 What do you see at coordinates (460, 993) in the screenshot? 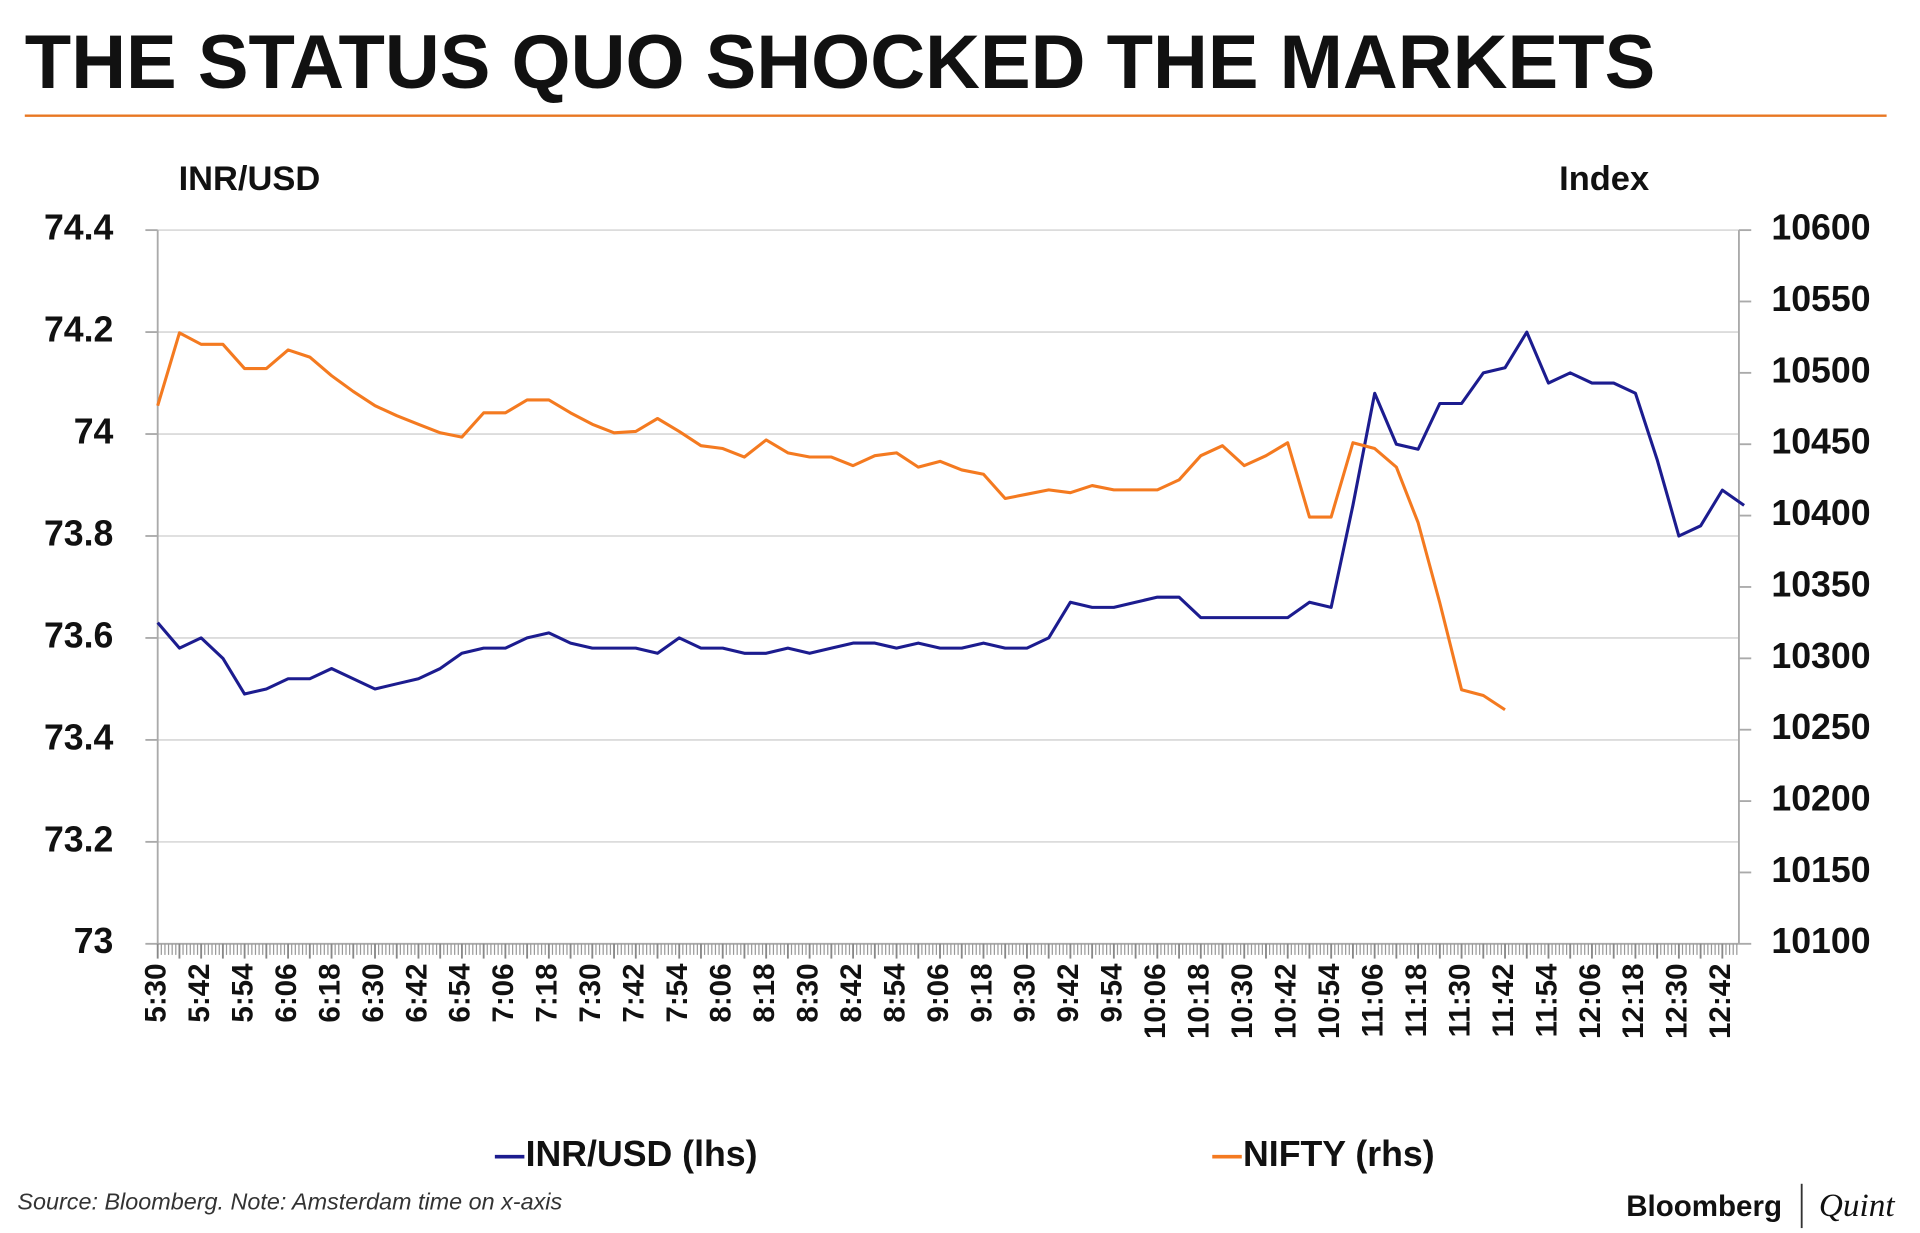
I see `x-tick-label: 6:54` at bounding box center [460, 993].